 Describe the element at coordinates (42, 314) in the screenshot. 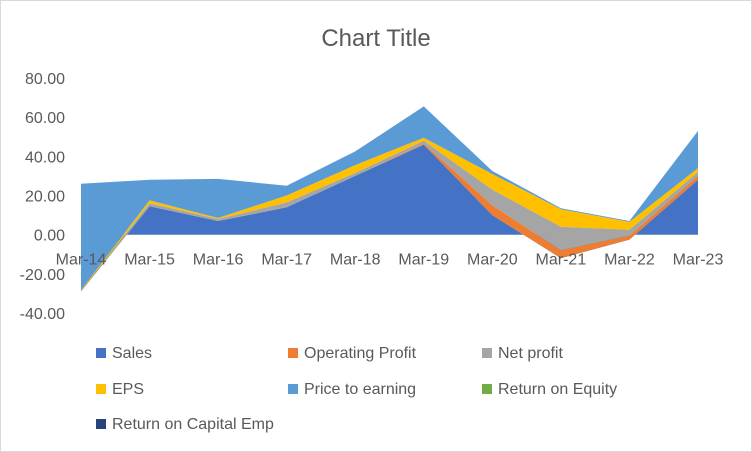

I see `y-tick-label: -40.00` at that location.